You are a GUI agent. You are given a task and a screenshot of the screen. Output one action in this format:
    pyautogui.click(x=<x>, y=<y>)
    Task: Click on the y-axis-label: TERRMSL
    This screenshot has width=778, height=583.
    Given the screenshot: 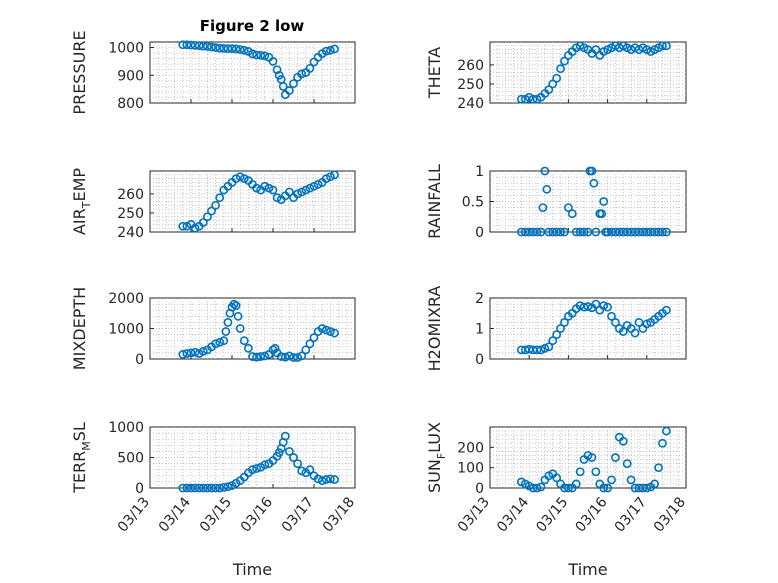 What is the action you would take?
    pyautogui.click(x=81, y=458)
    